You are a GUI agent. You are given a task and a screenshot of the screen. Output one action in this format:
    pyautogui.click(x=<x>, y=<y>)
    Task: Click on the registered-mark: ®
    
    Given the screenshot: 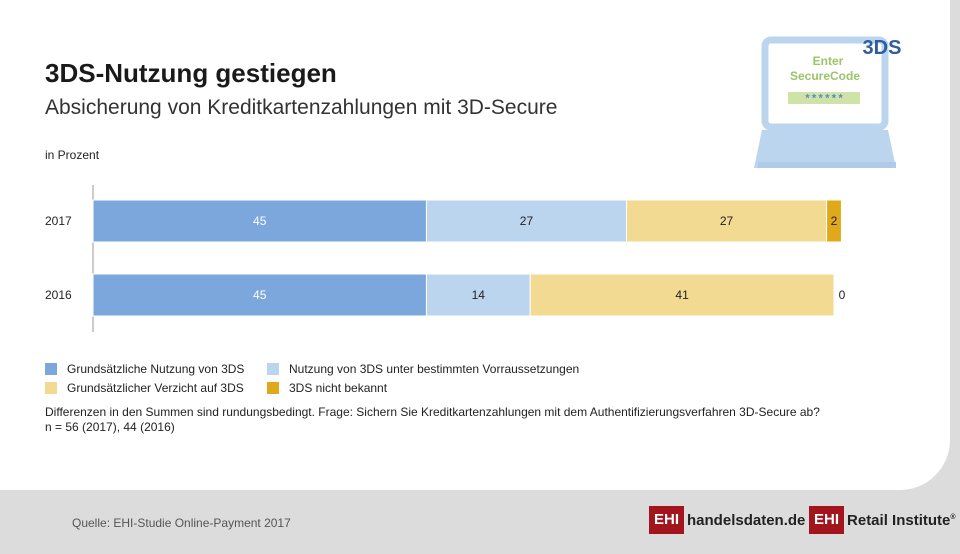 What is the action you would take?
    pyautogui.click(x=953, y=517)
    